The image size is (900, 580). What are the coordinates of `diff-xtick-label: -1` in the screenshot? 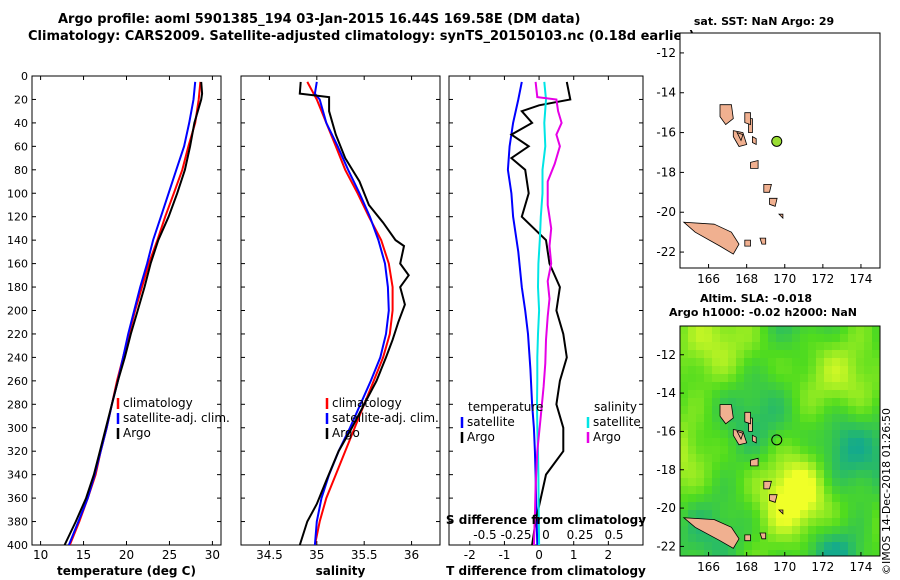 It's located at (504, 555).